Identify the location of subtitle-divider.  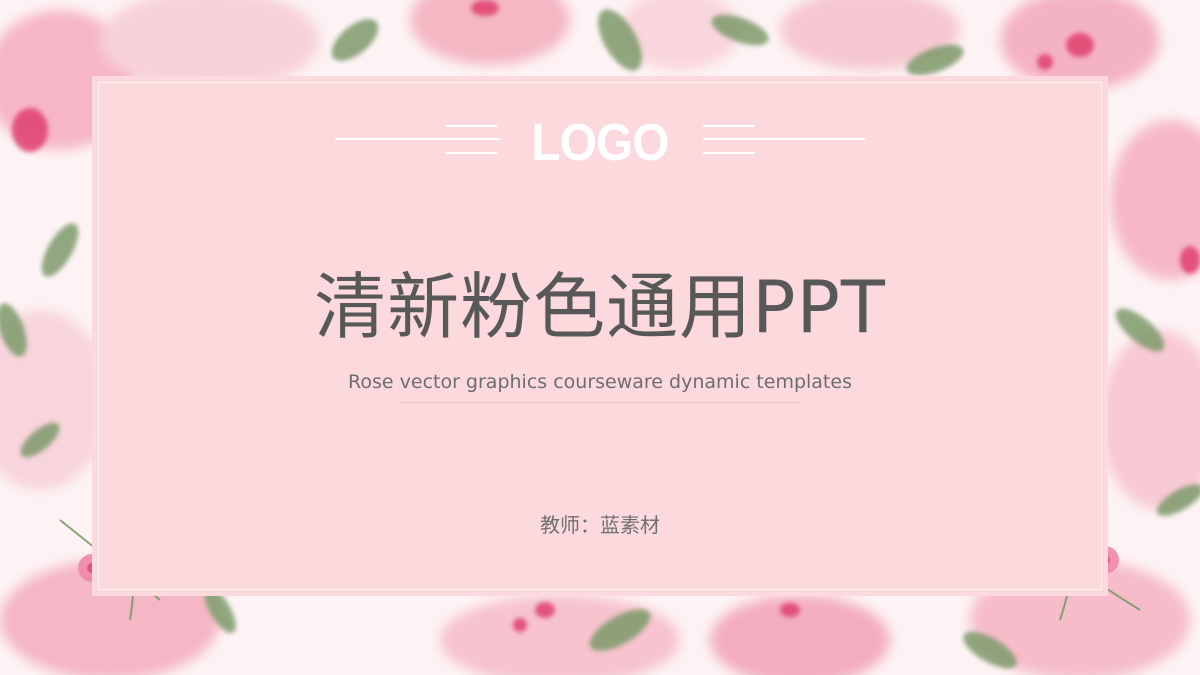
(599, 402).